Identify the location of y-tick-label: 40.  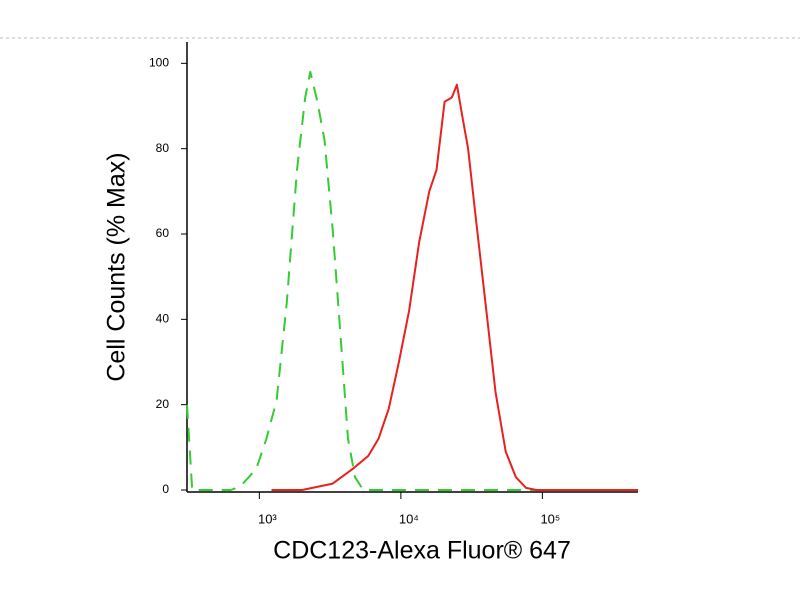
(163, 319).